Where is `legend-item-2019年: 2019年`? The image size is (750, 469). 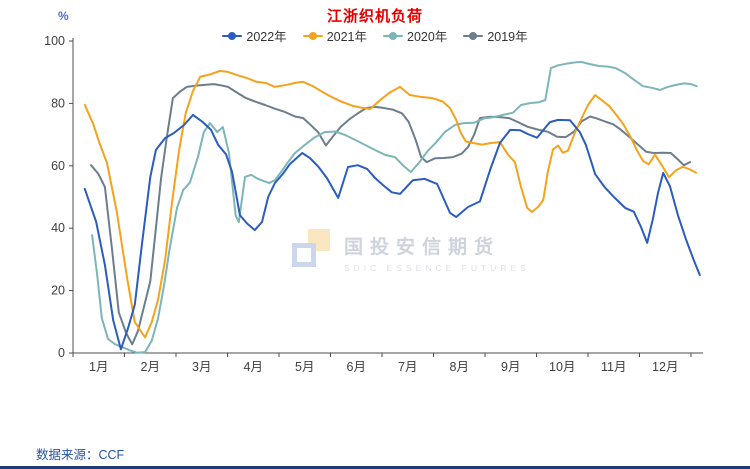
legend-item-2019年: 2019年 is located at coordinates (495, 35).